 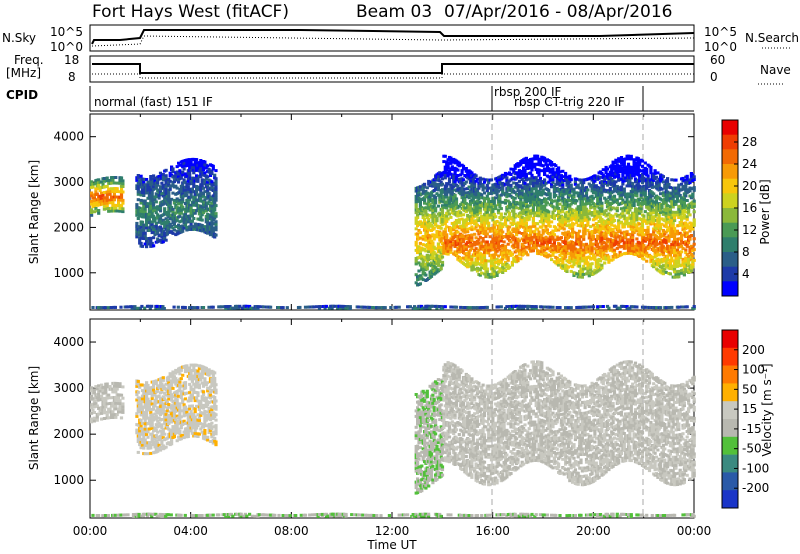 I want to click on power-ytick-label: 4000, so click(x=68, y=137).